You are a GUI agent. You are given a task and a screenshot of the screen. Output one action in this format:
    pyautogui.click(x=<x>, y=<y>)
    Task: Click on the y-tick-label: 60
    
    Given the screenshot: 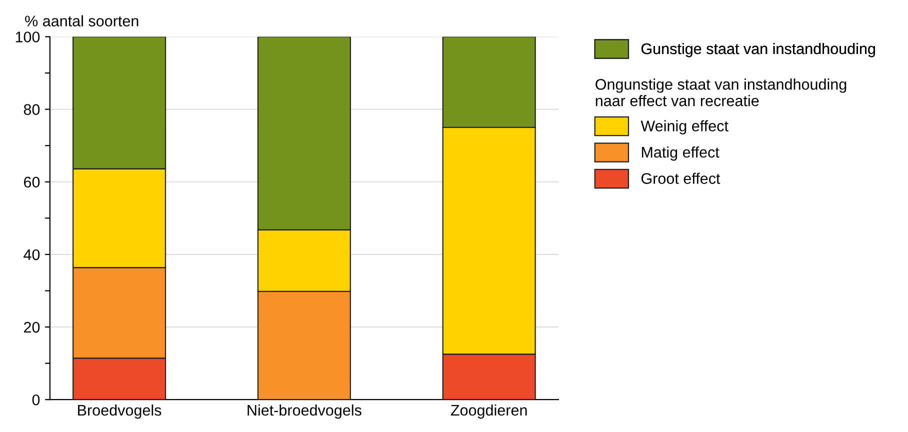 What is the action you would take?
    pyautogui.click(x=32, y=182)
    